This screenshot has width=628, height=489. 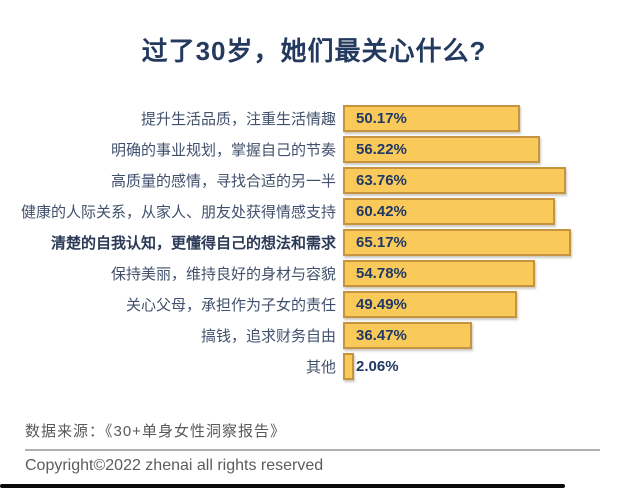 I want to click on bar-row: 高质量的感情，寻找合适的另一半 63.76%, so click(x=317, y=180).